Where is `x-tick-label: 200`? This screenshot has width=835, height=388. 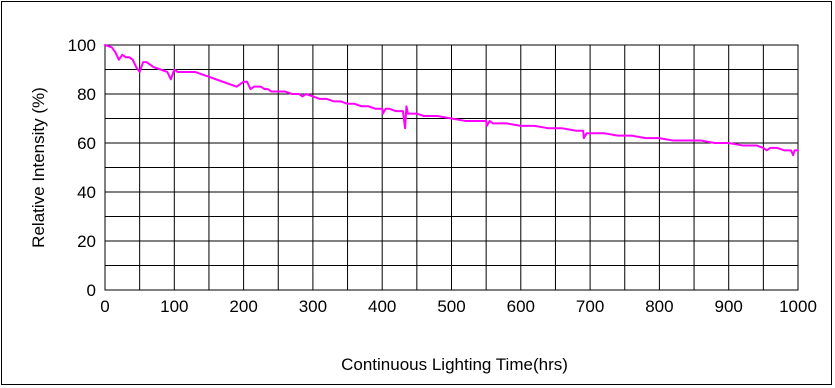 x-tick-label: 200 is located at coordinates (243, 306).